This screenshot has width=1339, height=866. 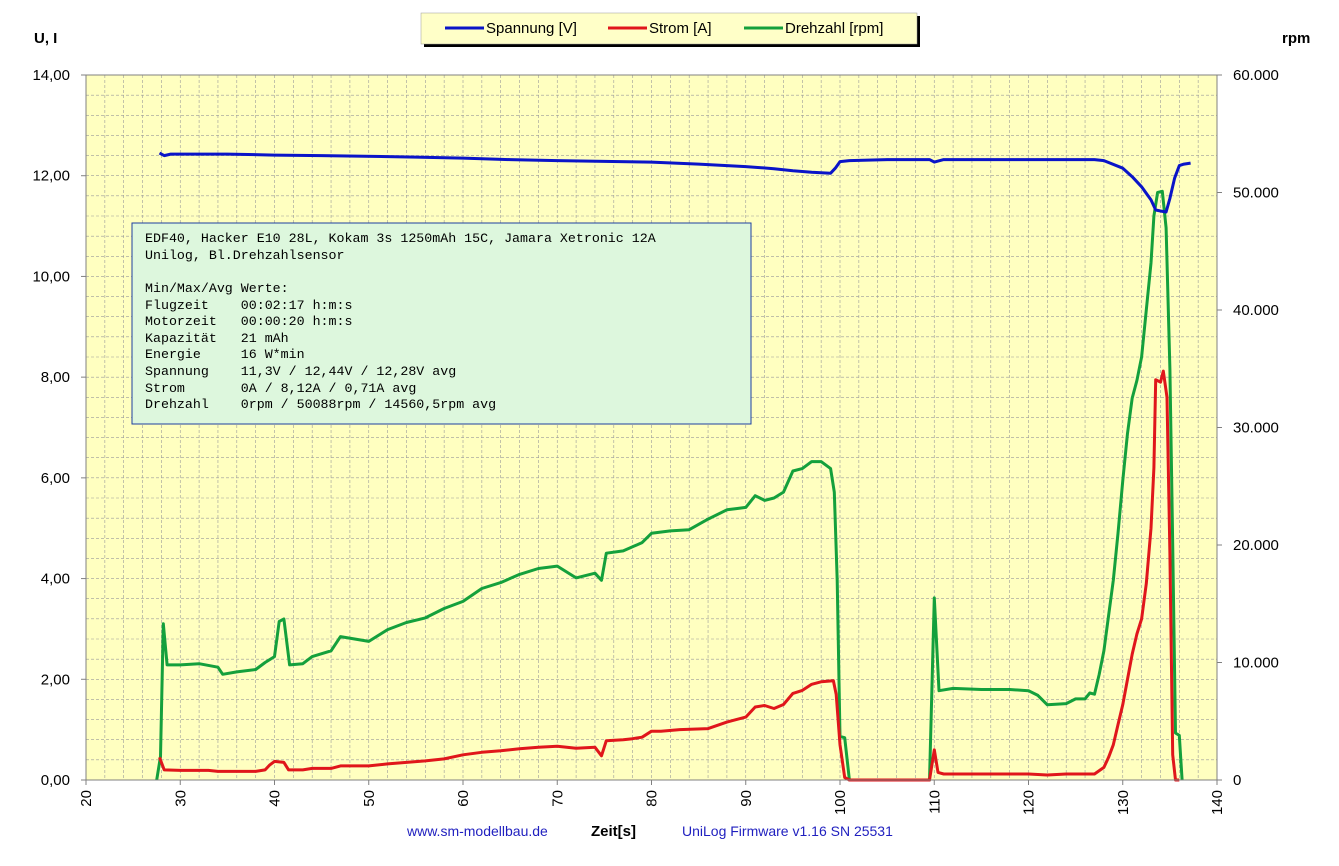 What do you see at coordinates (180, 798) in the screenshot?
I see `x-axis-tick-label: 30` at bounding box center [180, 798].